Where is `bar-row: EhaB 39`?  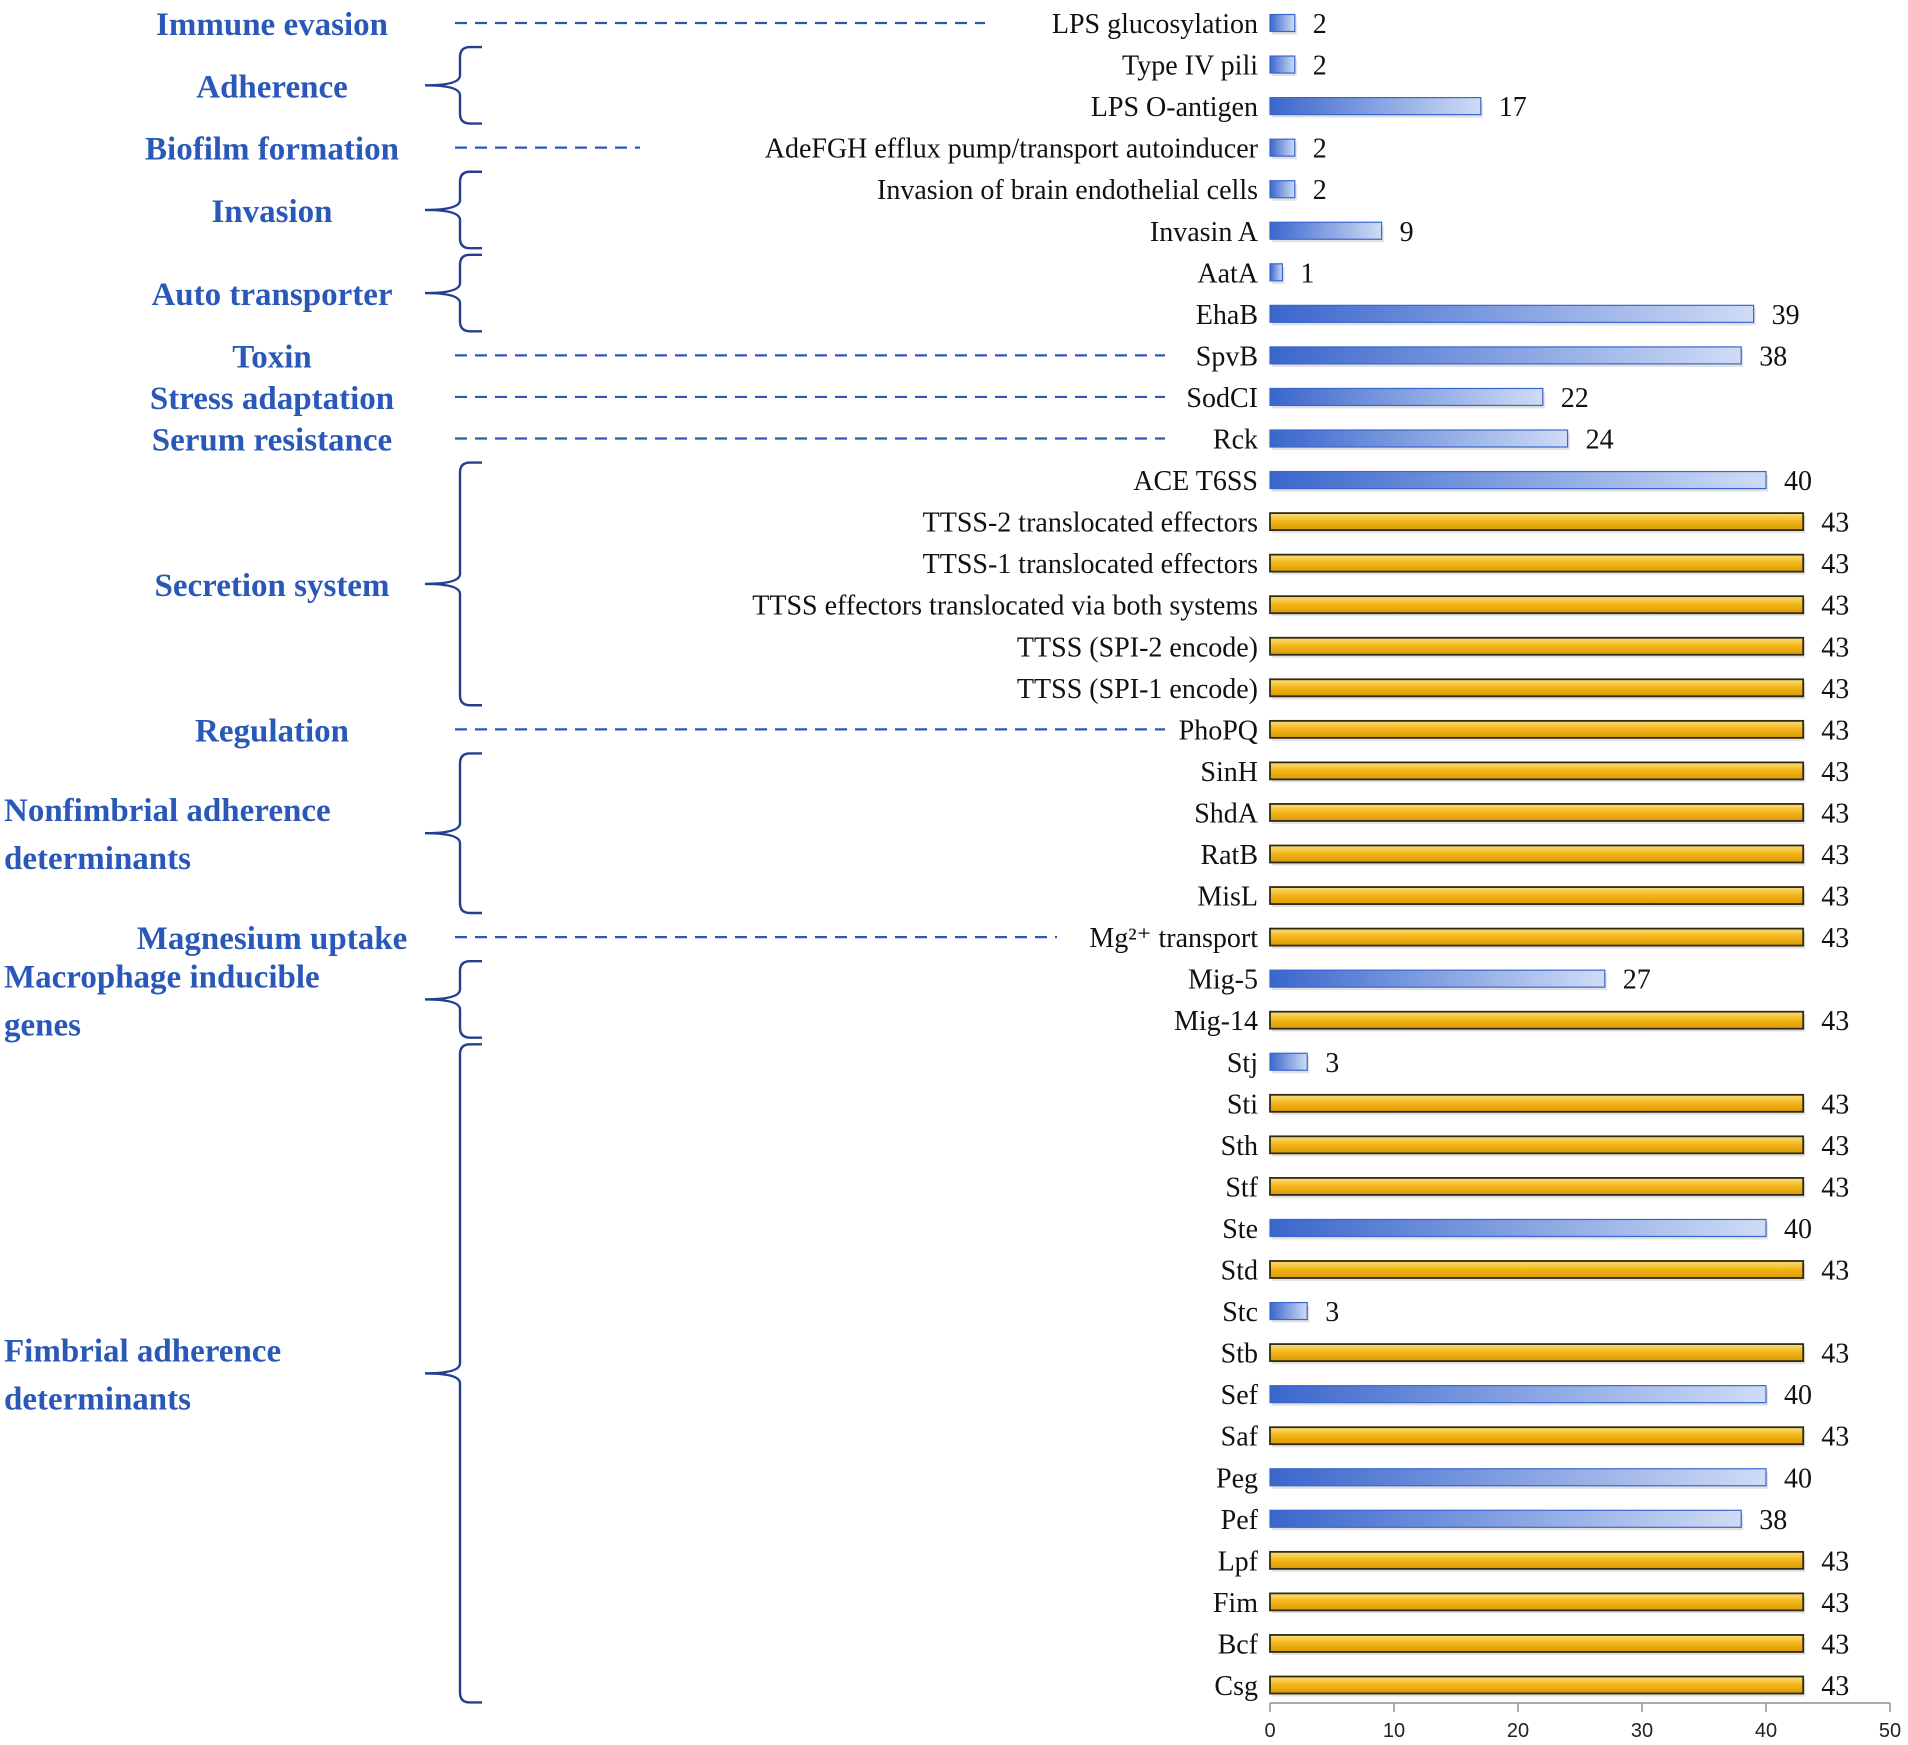 bar-row: EhaB 39 is located at coordinates (1498, 315).